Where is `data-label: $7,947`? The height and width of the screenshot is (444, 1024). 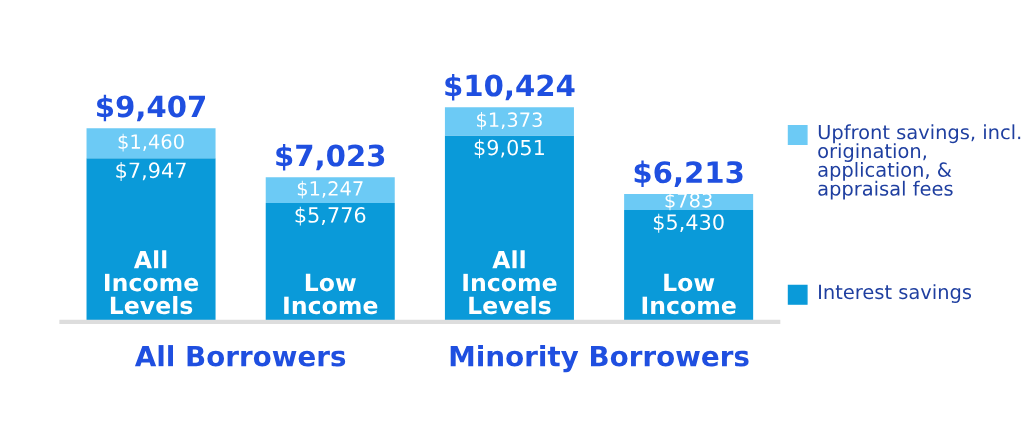 data-label: $7,947 is located at coordinates (151, 171).